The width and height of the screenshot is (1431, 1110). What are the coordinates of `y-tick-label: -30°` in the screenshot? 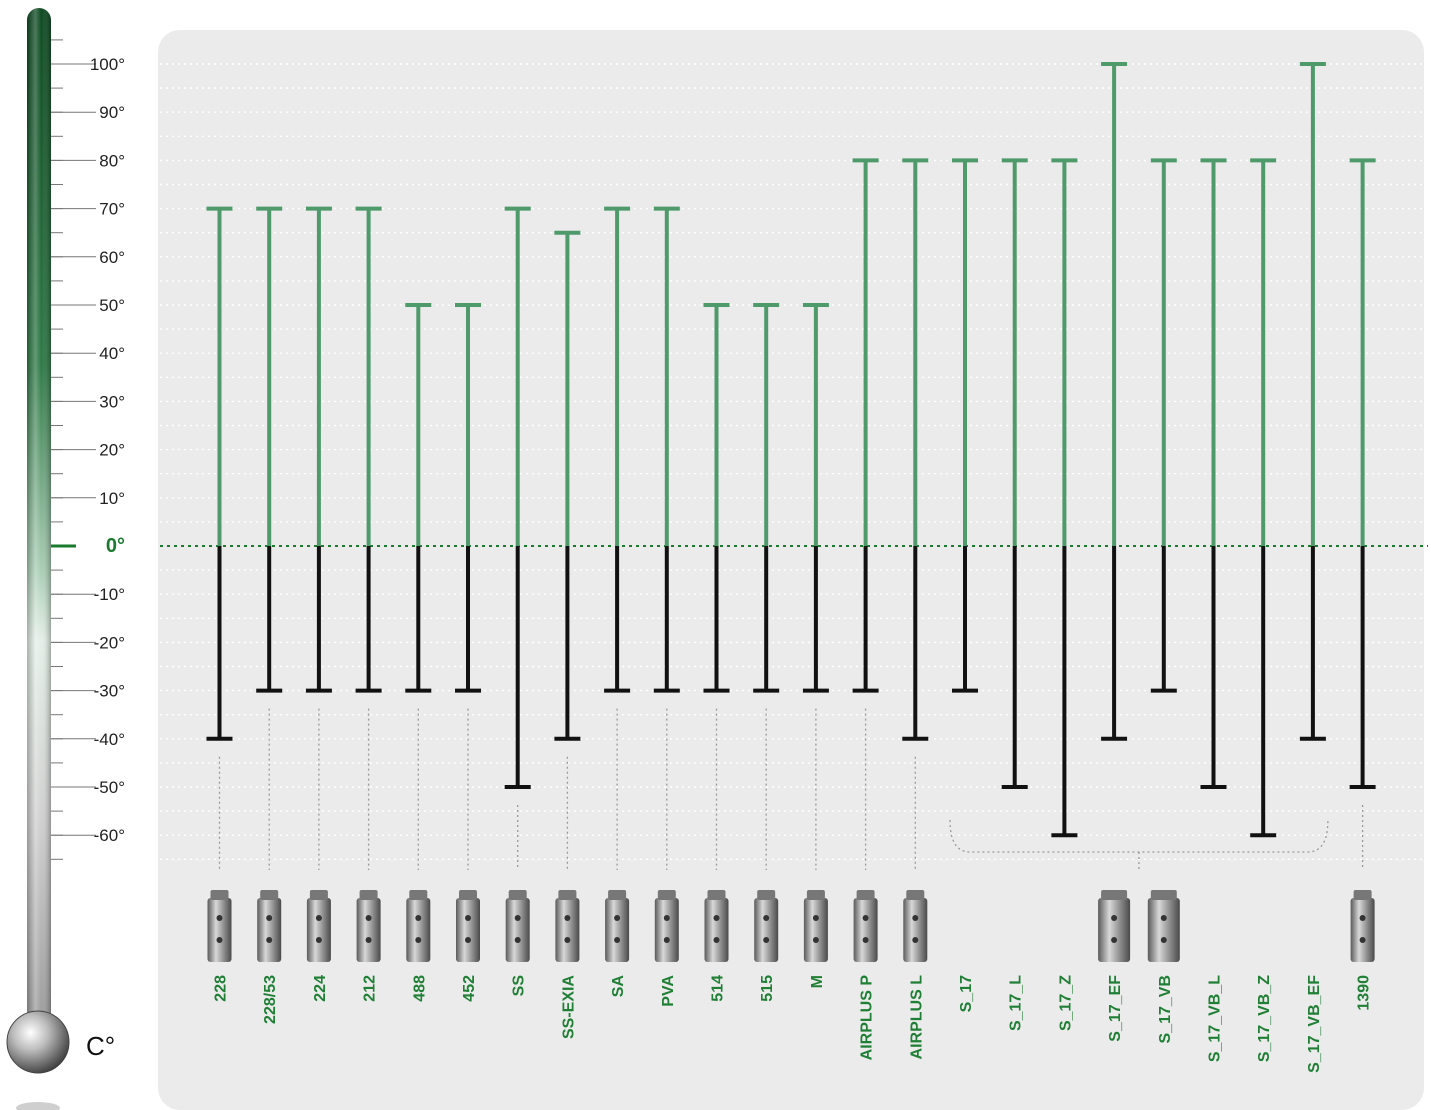 It's located at (109, 691).